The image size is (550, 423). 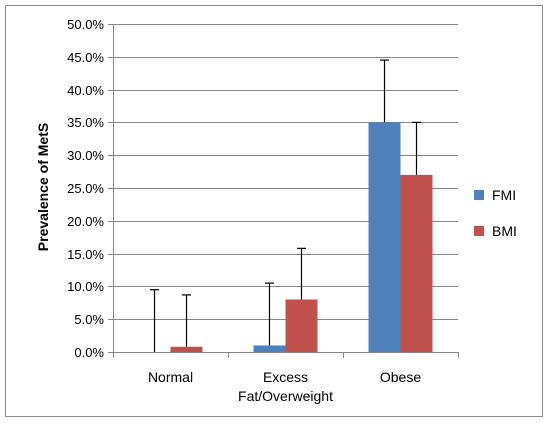 What do you see at coordinates (400, 377) in the screenshot?
I see `x-category-label: Obese` at bounding box center [400, 377].